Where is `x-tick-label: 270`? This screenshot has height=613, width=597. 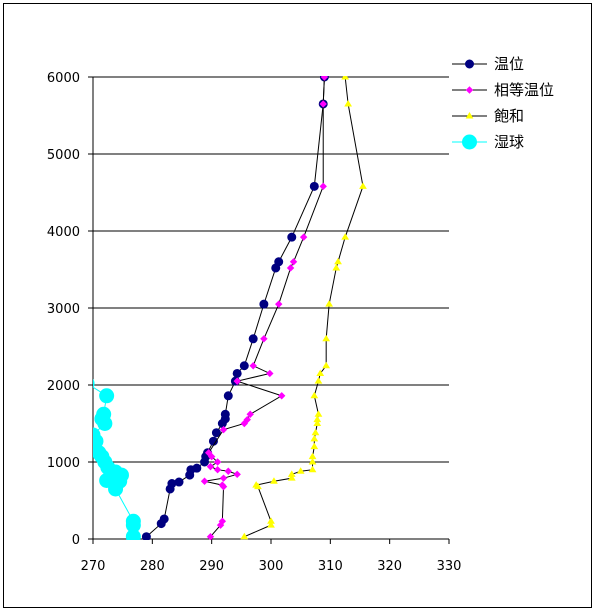
x-tick-label: 270 is located at coordinates (93, 566).